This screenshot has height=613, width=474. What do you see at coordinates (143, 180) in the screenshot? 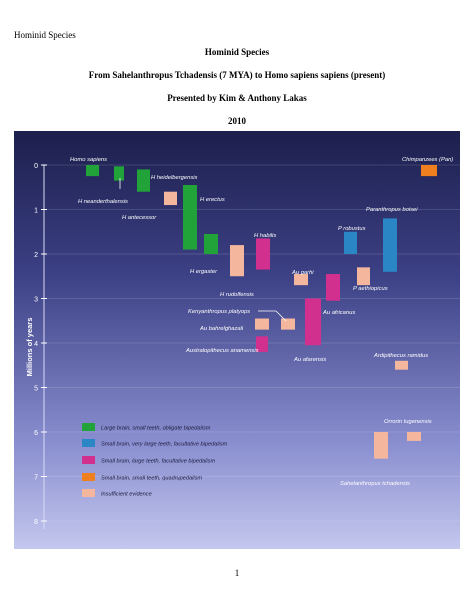
I see `species-bar-h-heidelbergensis` at bounding box center [143, 180].